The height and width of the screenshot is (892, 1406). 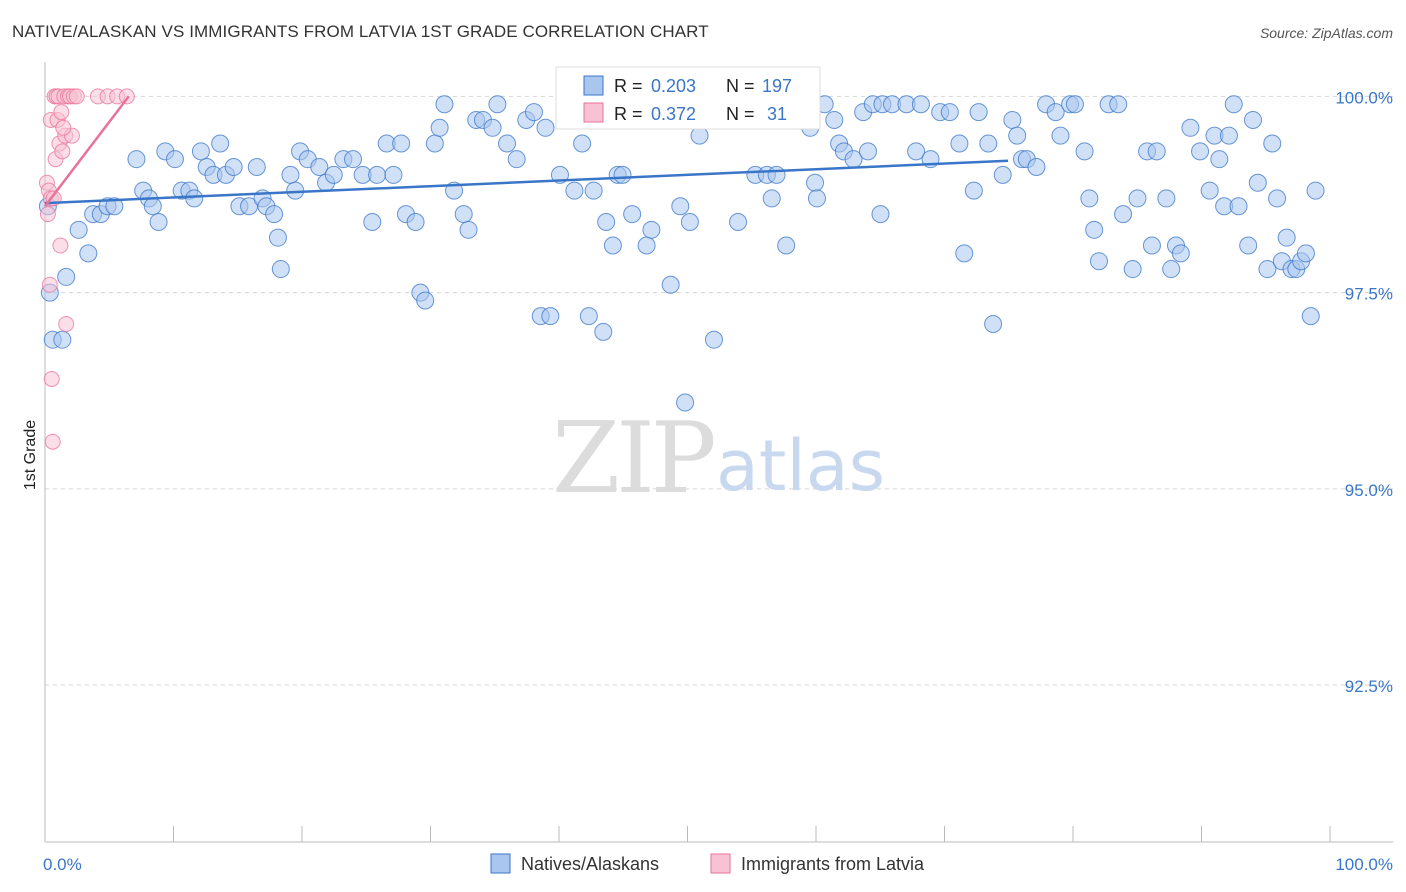 I want to click on stats-pink-r-label: R =, so click(x=628, y=114).